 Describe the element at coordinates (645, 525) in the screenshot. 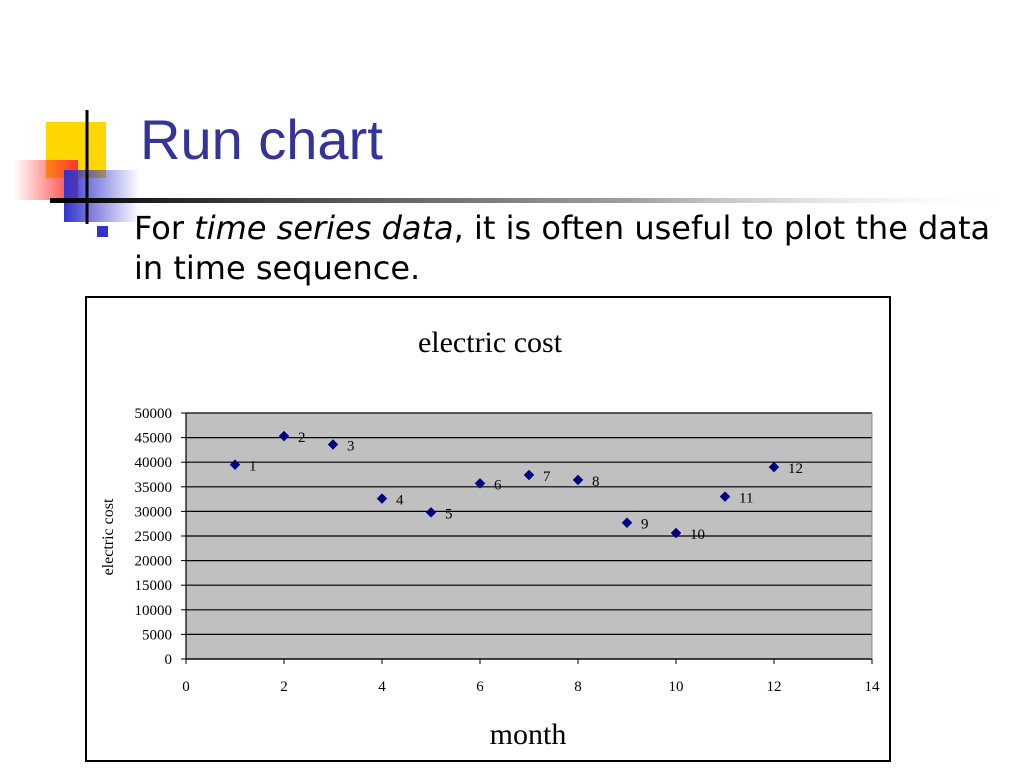

I see `data-label-9: 9` at that location.